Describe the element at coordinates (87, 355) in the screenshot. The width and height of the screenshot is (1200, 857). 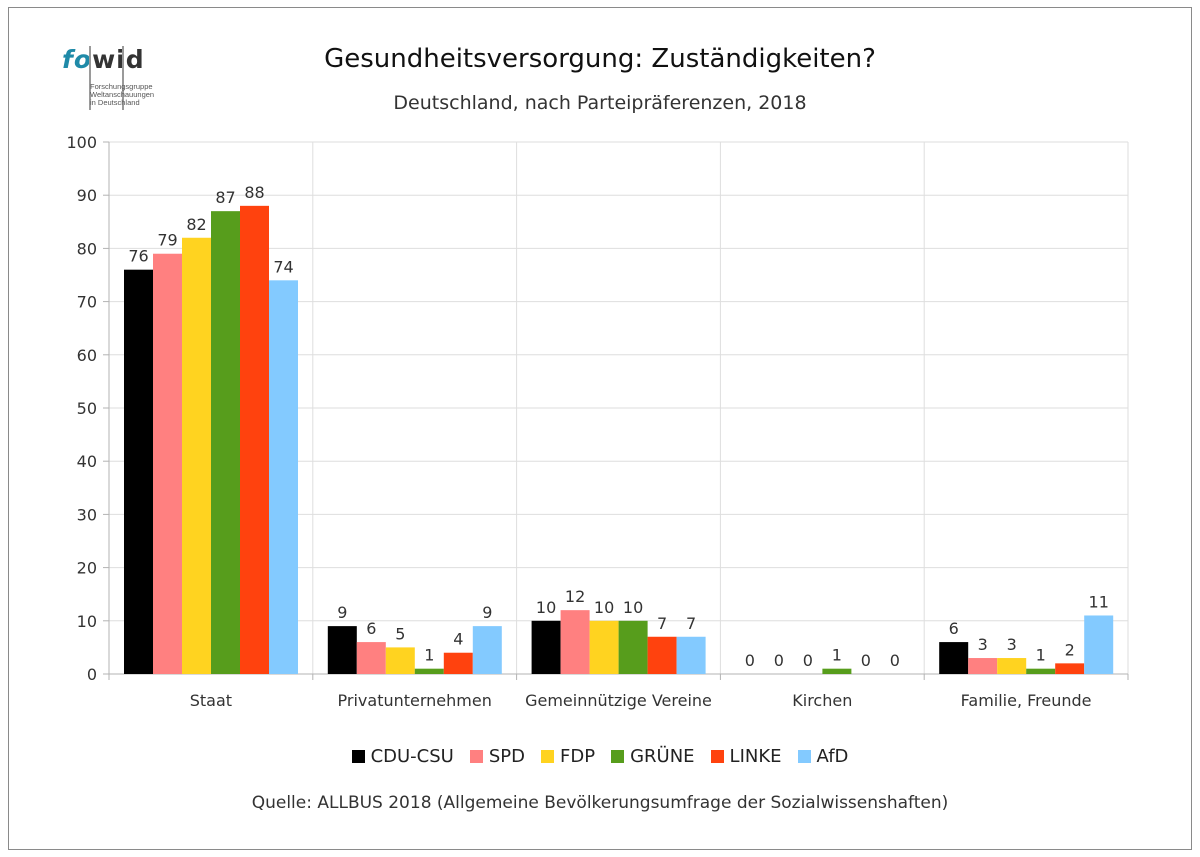
I see `y-tick-label: 60` at that location.